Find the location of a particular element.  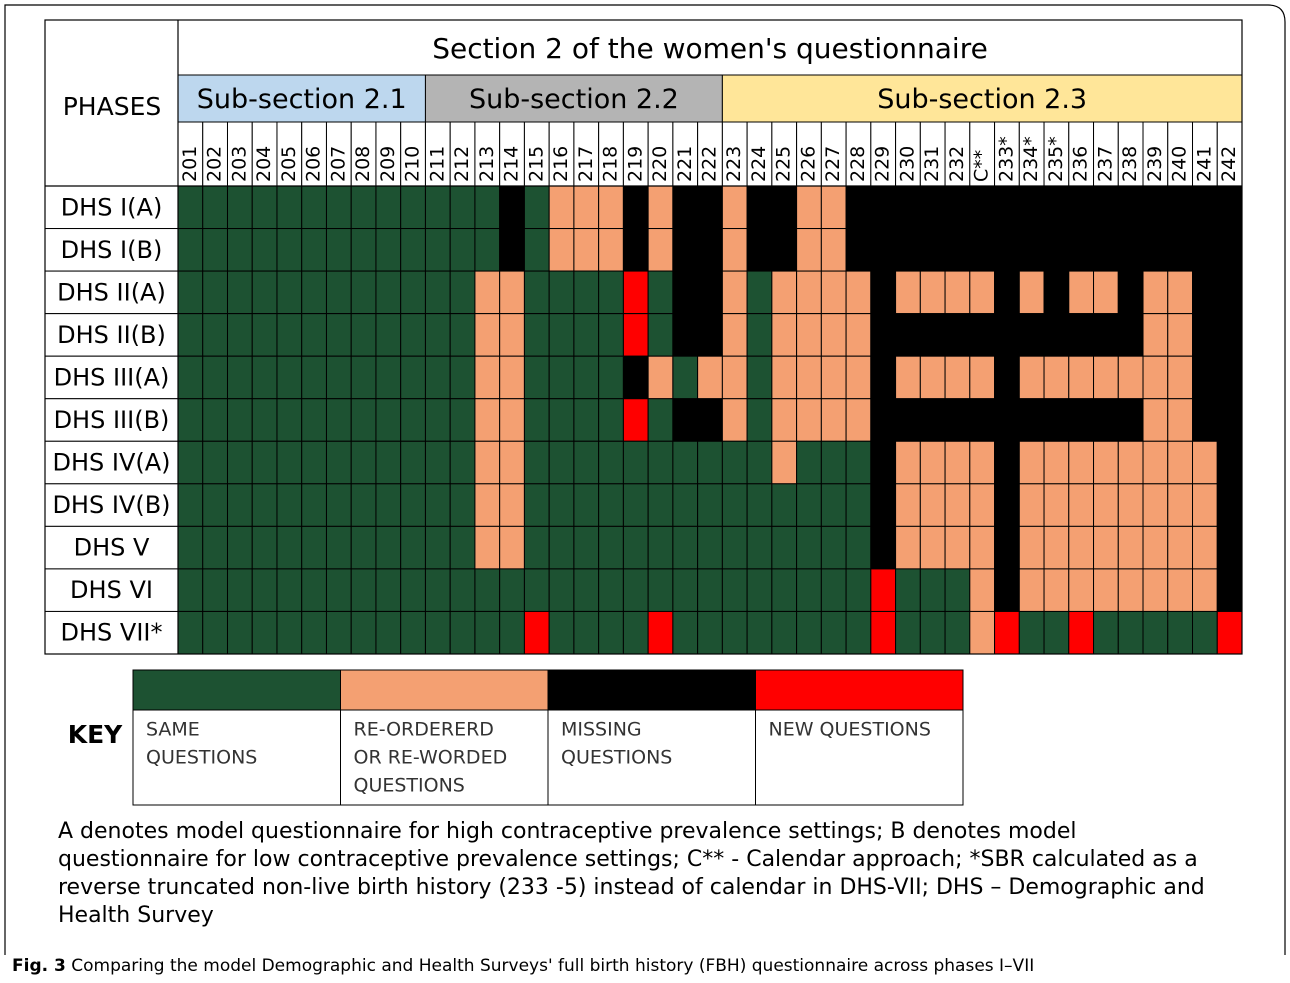

column-label: 241 is located at coordinates (1204, 164).